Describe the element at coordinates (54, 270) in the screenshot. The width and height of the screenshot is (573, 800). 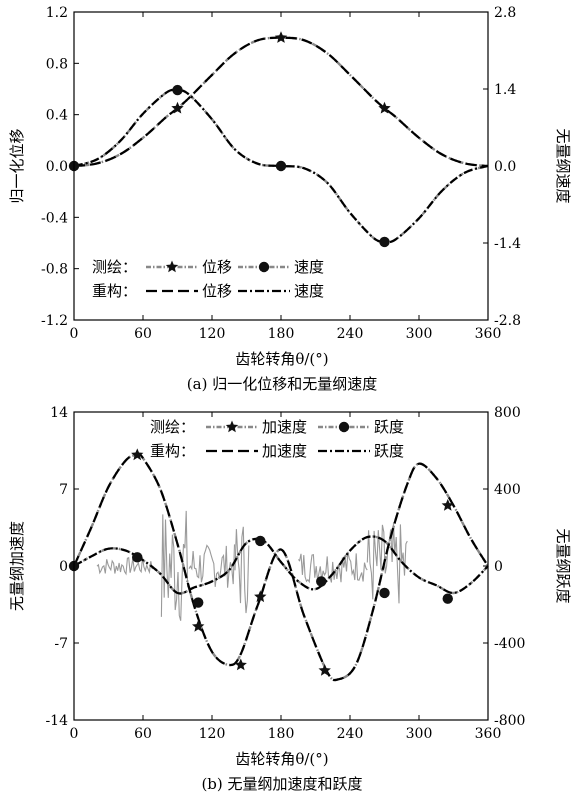
I see `y-left-tick-label: -0.8` at that location.